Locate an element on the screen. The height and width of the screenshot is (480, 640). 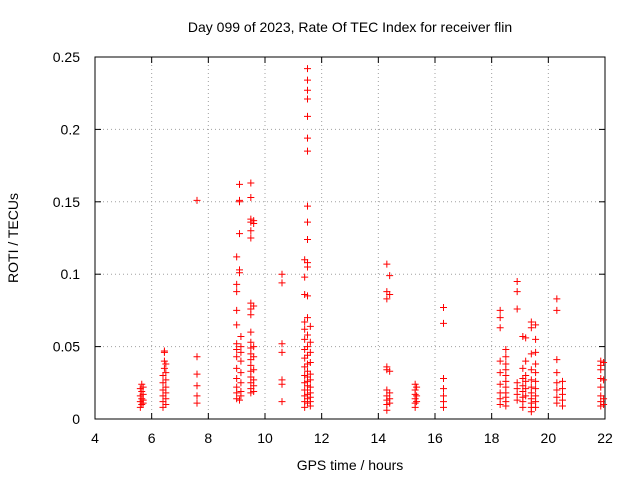
y-tick-label: 0.15 is located at coordinates (66, 202).